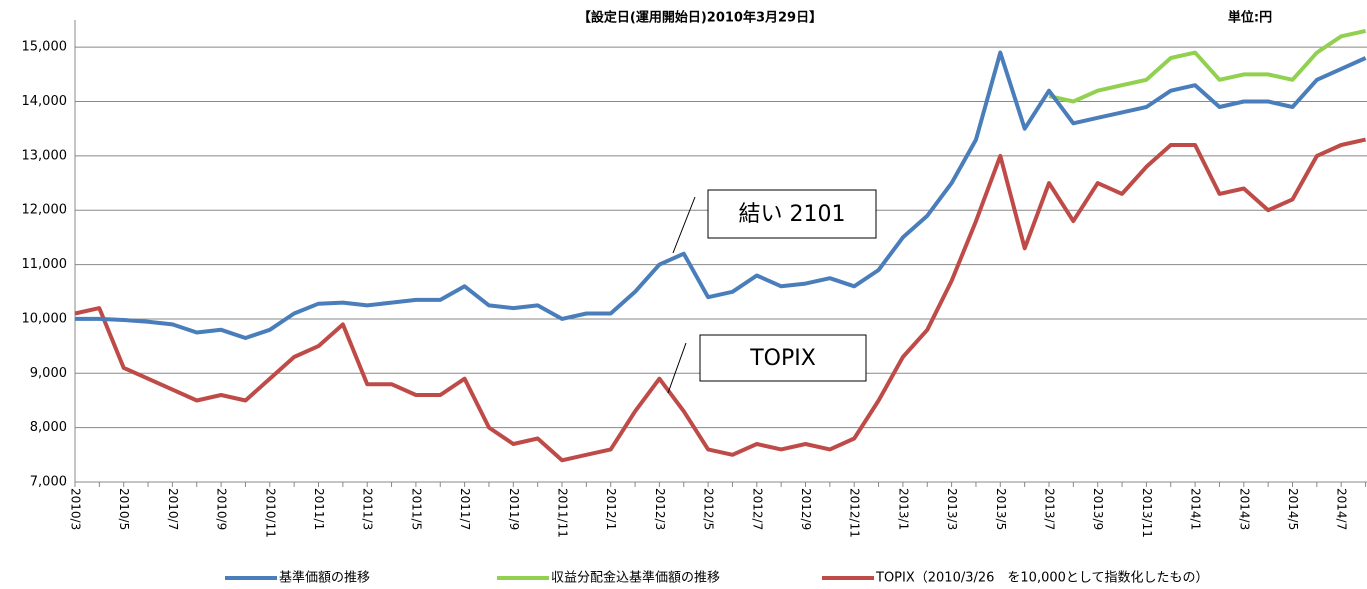  Describe the element at coordinates (1207, 66) in the screenshot. I see `series-line` at that location.